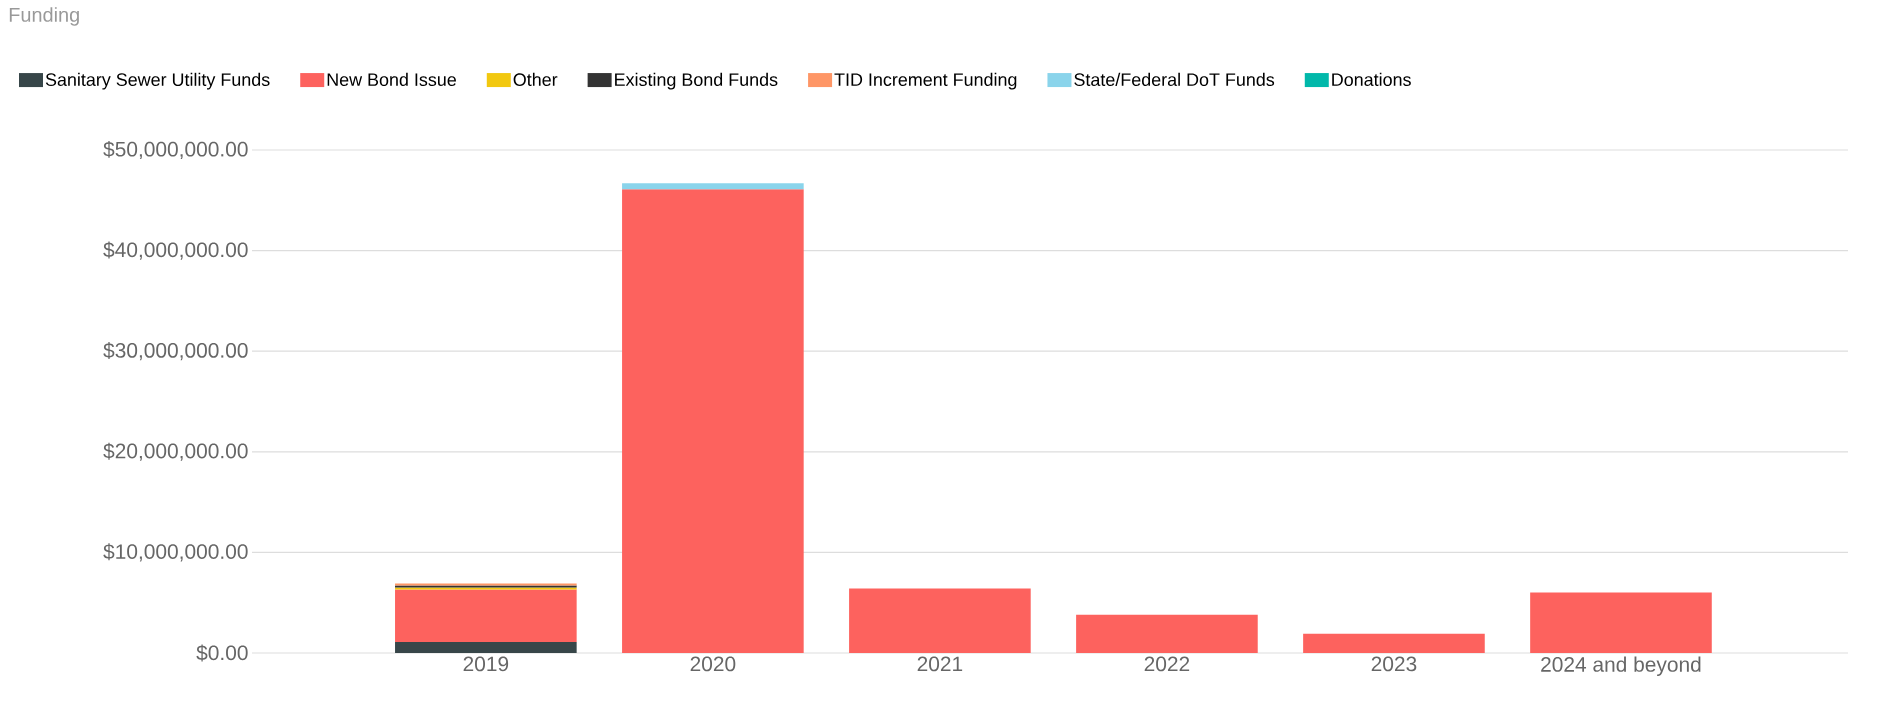 The width and height of the screenshot is (1881, 704). I want to click on y-tick-label: $50,000,000.00, so click(175, 150).